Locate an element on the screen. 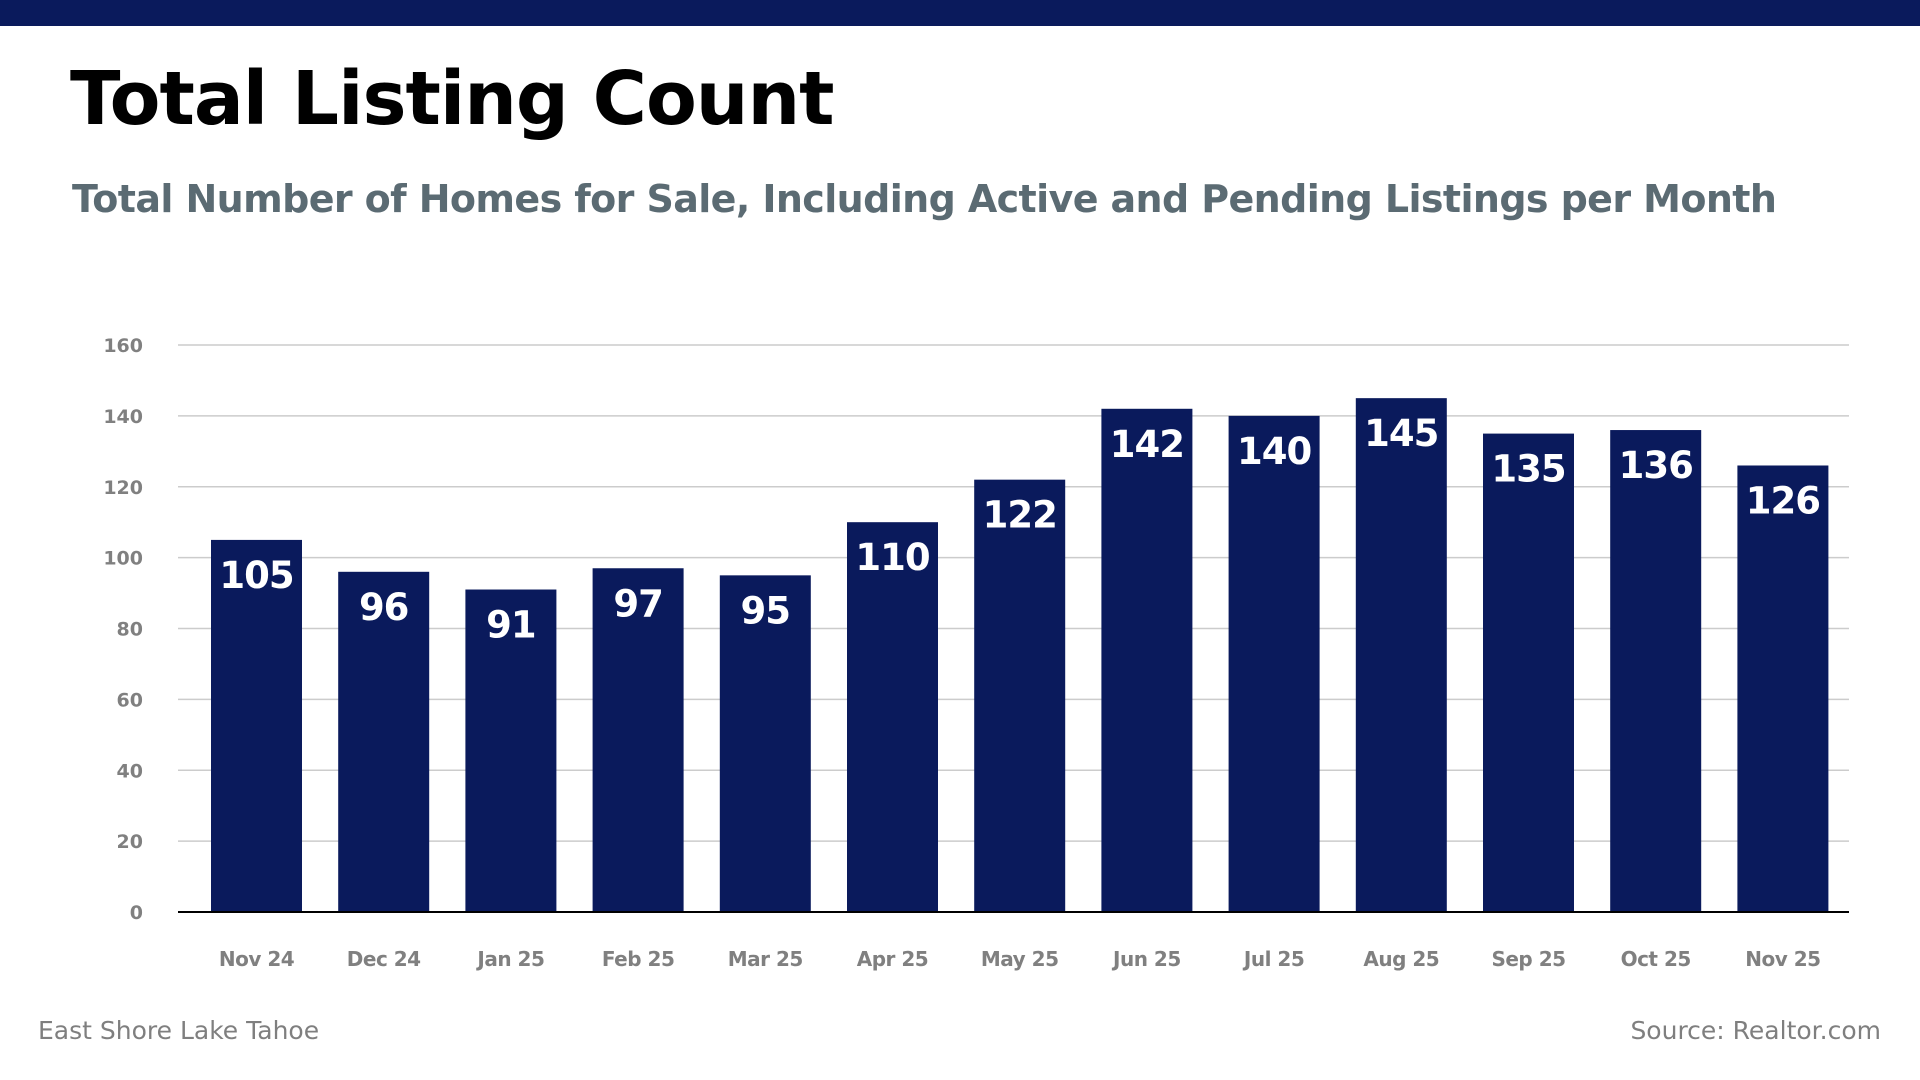 Image resolution: width=1920 pixels, height=1080 pixels. x-tick-label: Nov 24 is located at coordinates (256, 959).